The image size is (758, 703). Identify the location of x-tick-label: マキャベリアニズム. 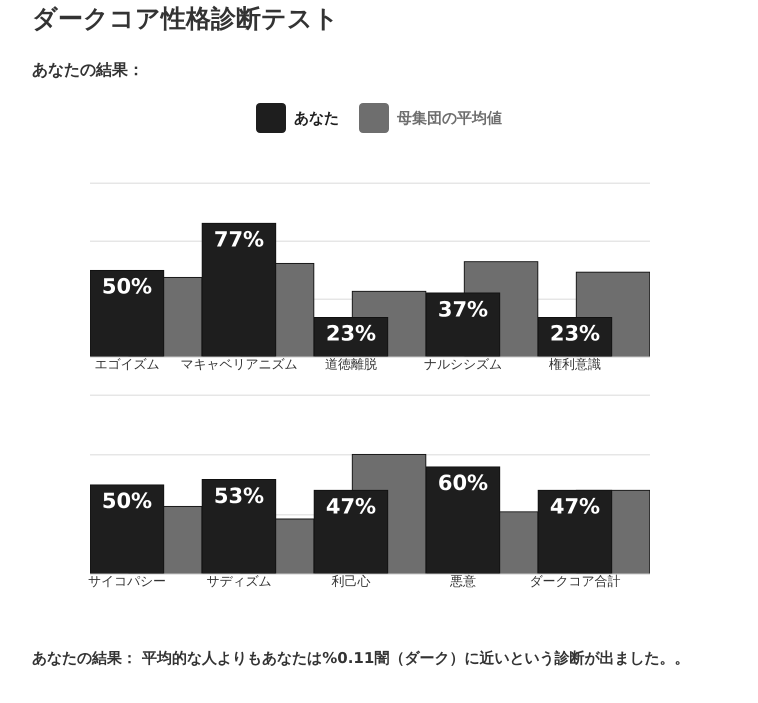
(239, 365).